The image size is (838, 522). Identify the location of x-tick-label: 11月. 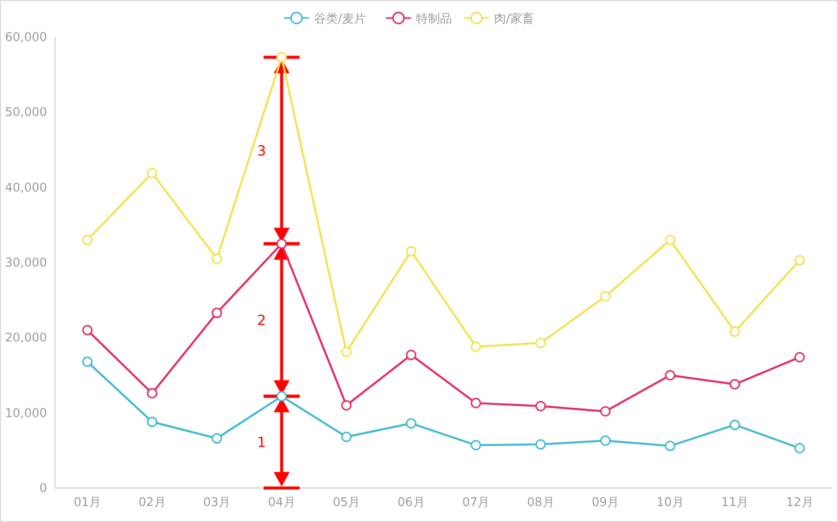
(735, 502).